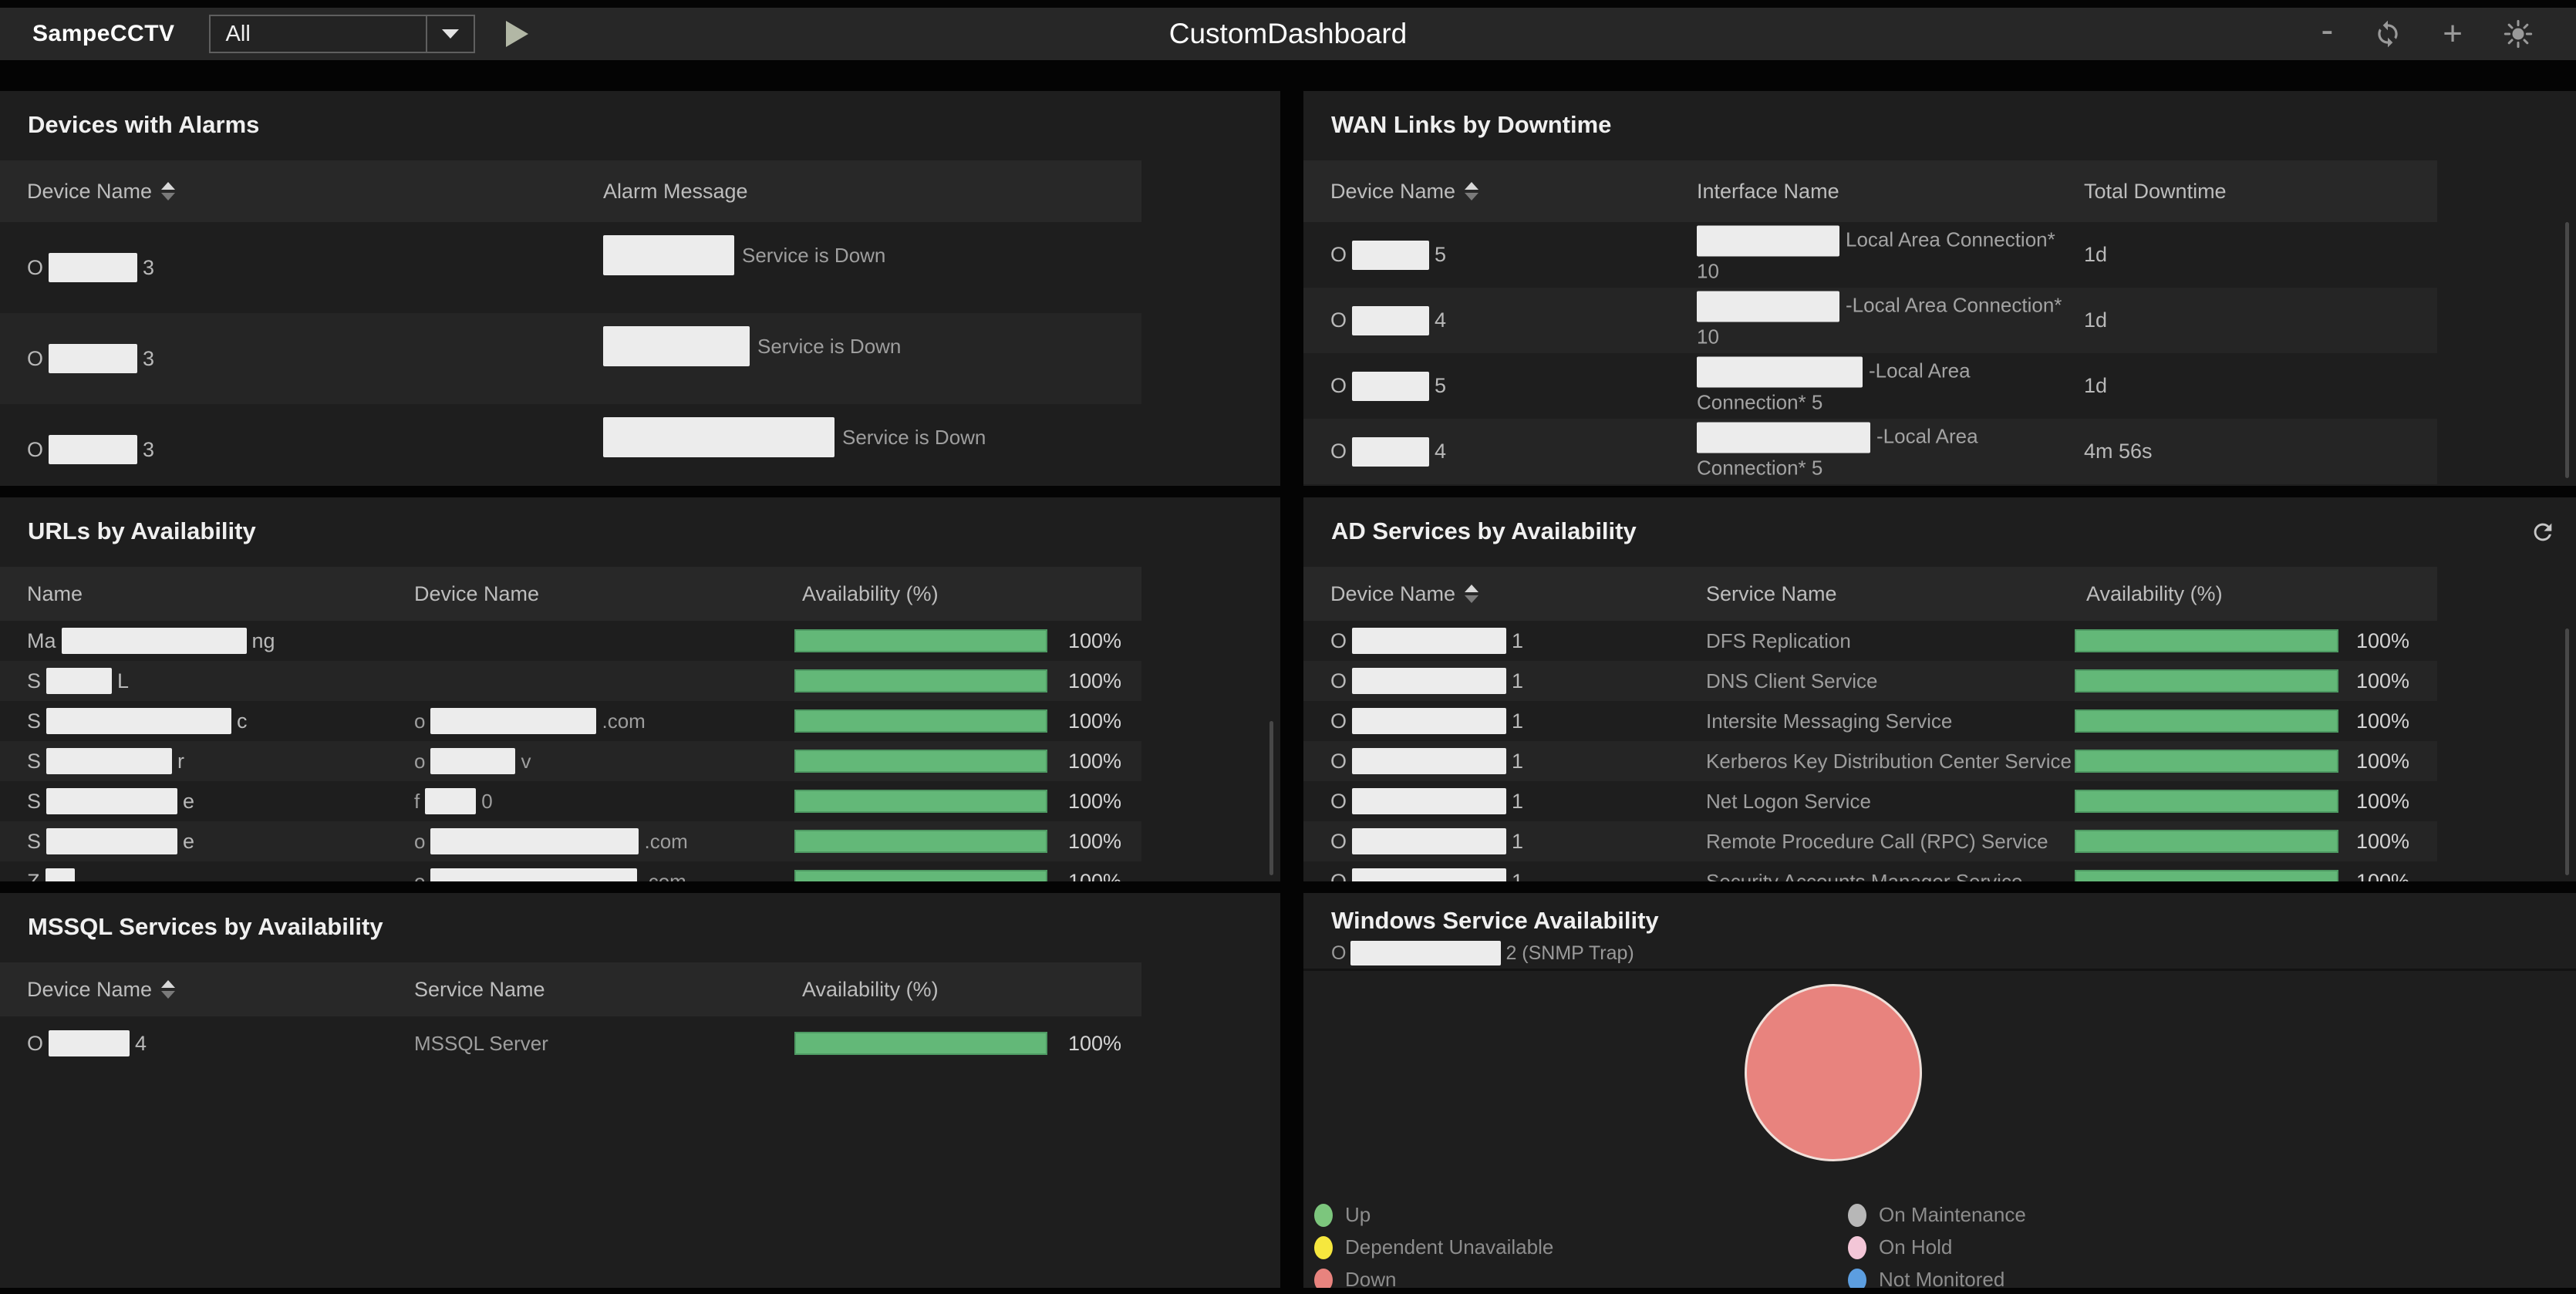 This screenshot has width=2576, height=1294. I want to click on legend-item-dependent-unavailable: Dependent Unavailable, so click(1433, 1247).